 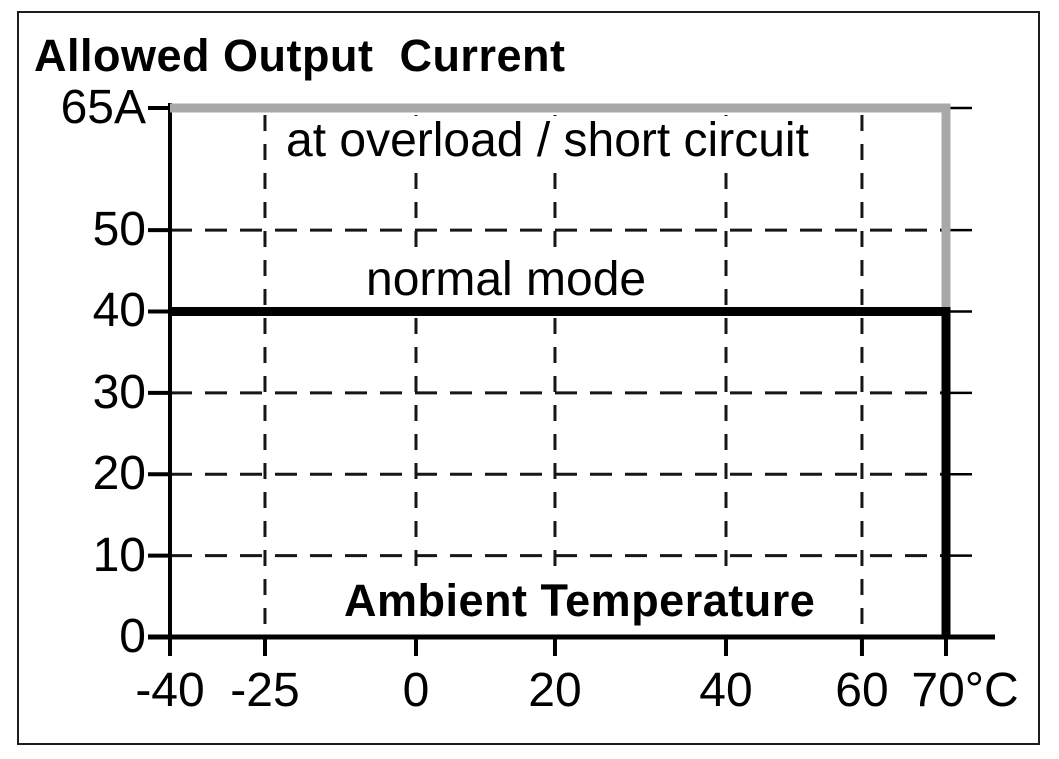 I want to click on y-tick-label-30: 30, so click(x=119, y=392).